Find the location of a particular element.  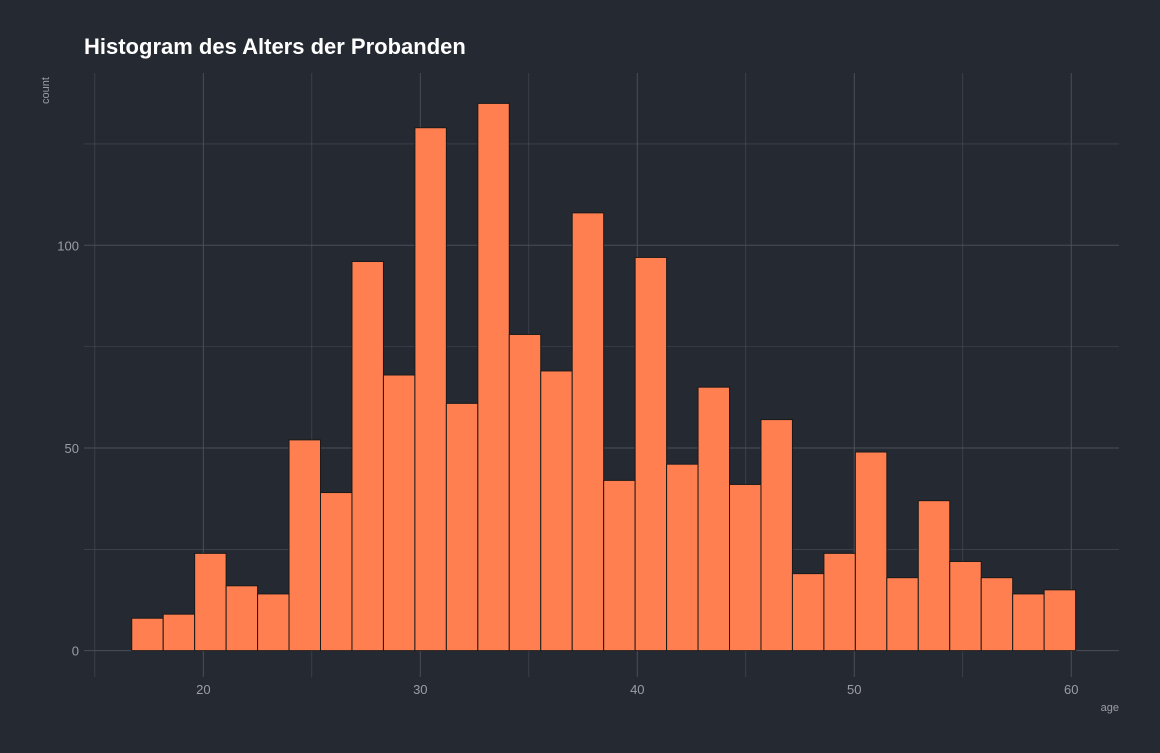

x-tick-label: 50 is located at coordinates (854, 689).